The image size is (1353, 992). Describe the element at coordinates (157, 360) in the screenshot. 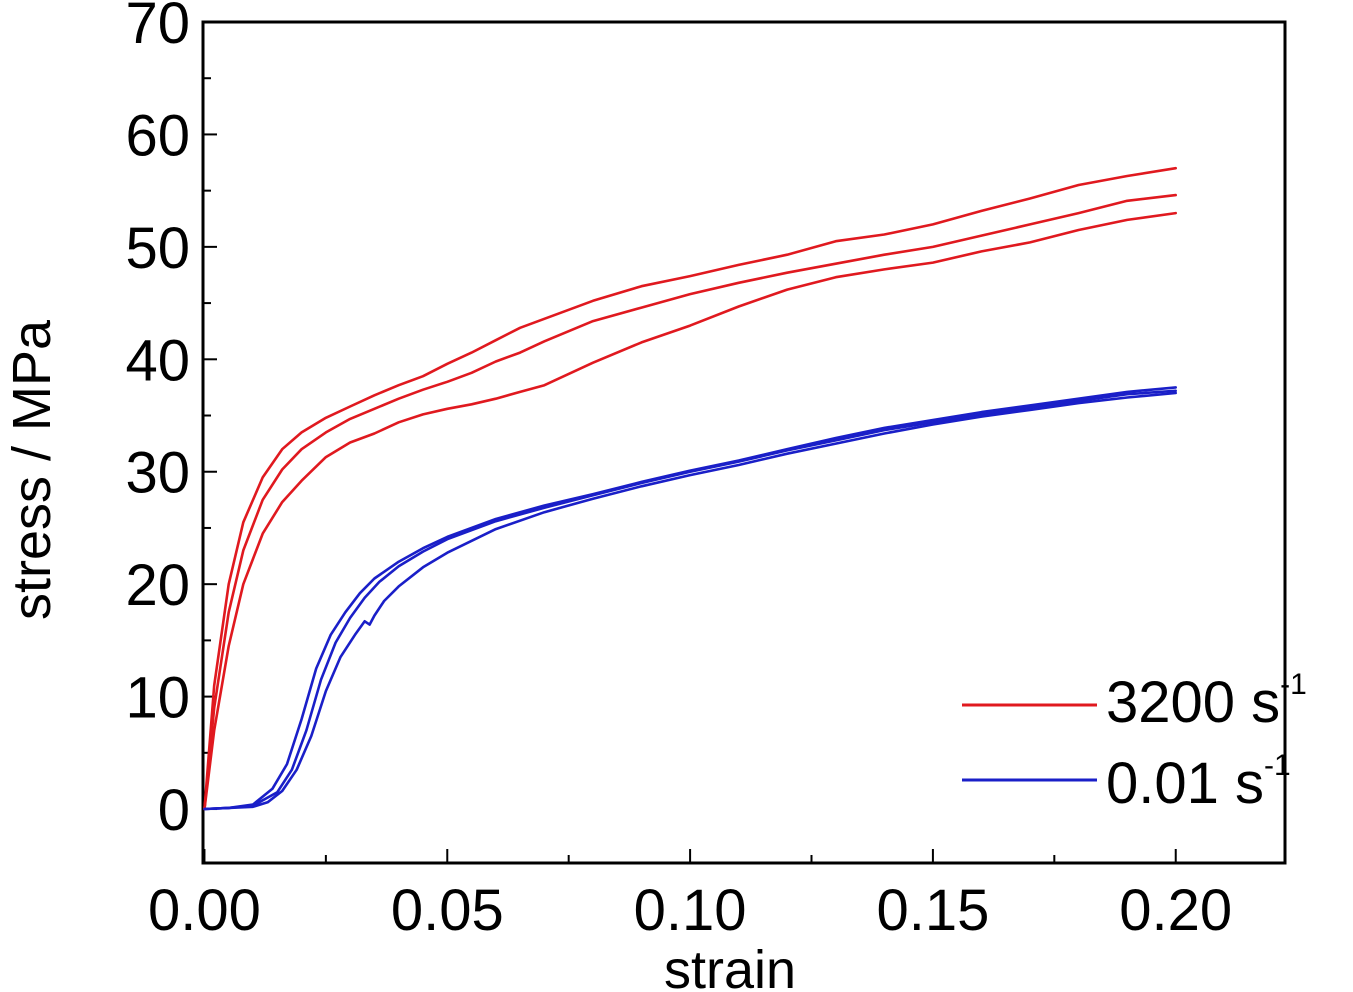

I see `y-tick-label: 40` at that location.